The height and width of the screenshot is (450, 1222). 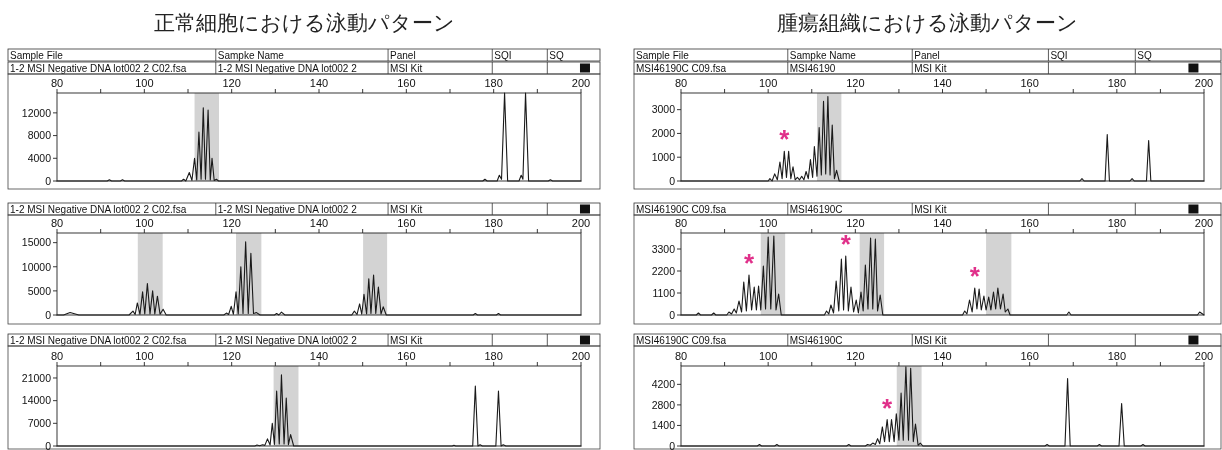 I want to click on y-tick-label: 7000, so click(x=39, y=423).